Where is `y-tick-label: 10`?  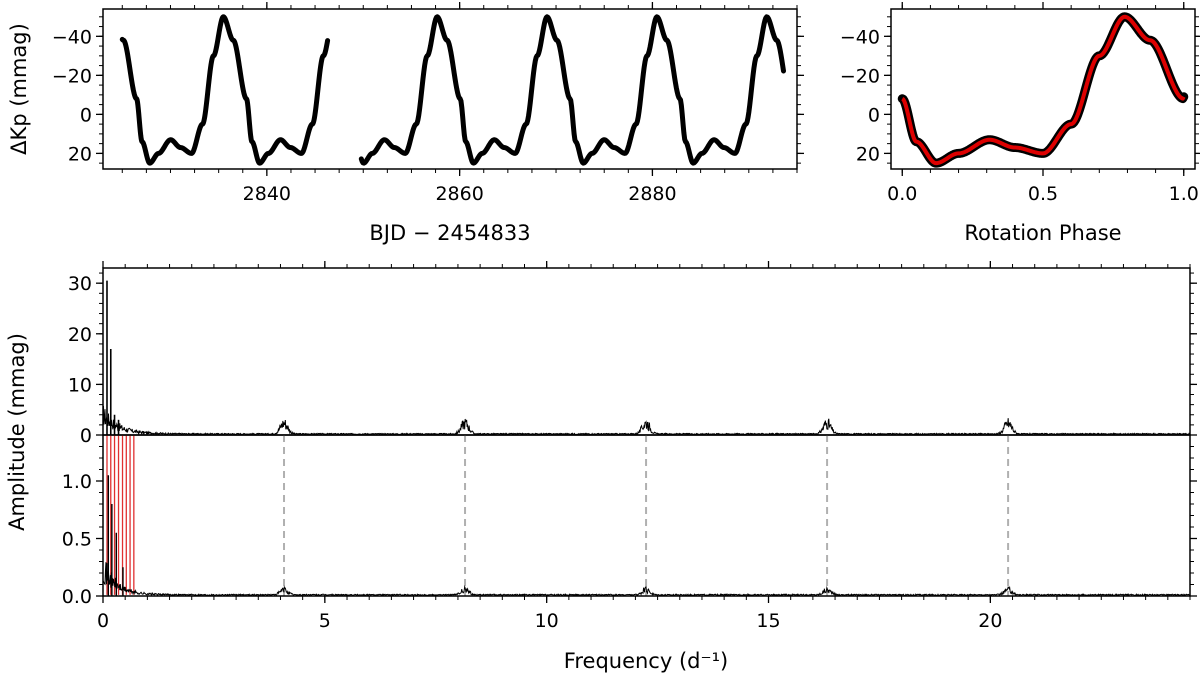
y-tick-label: 10 is located at coordinates (80, 385).